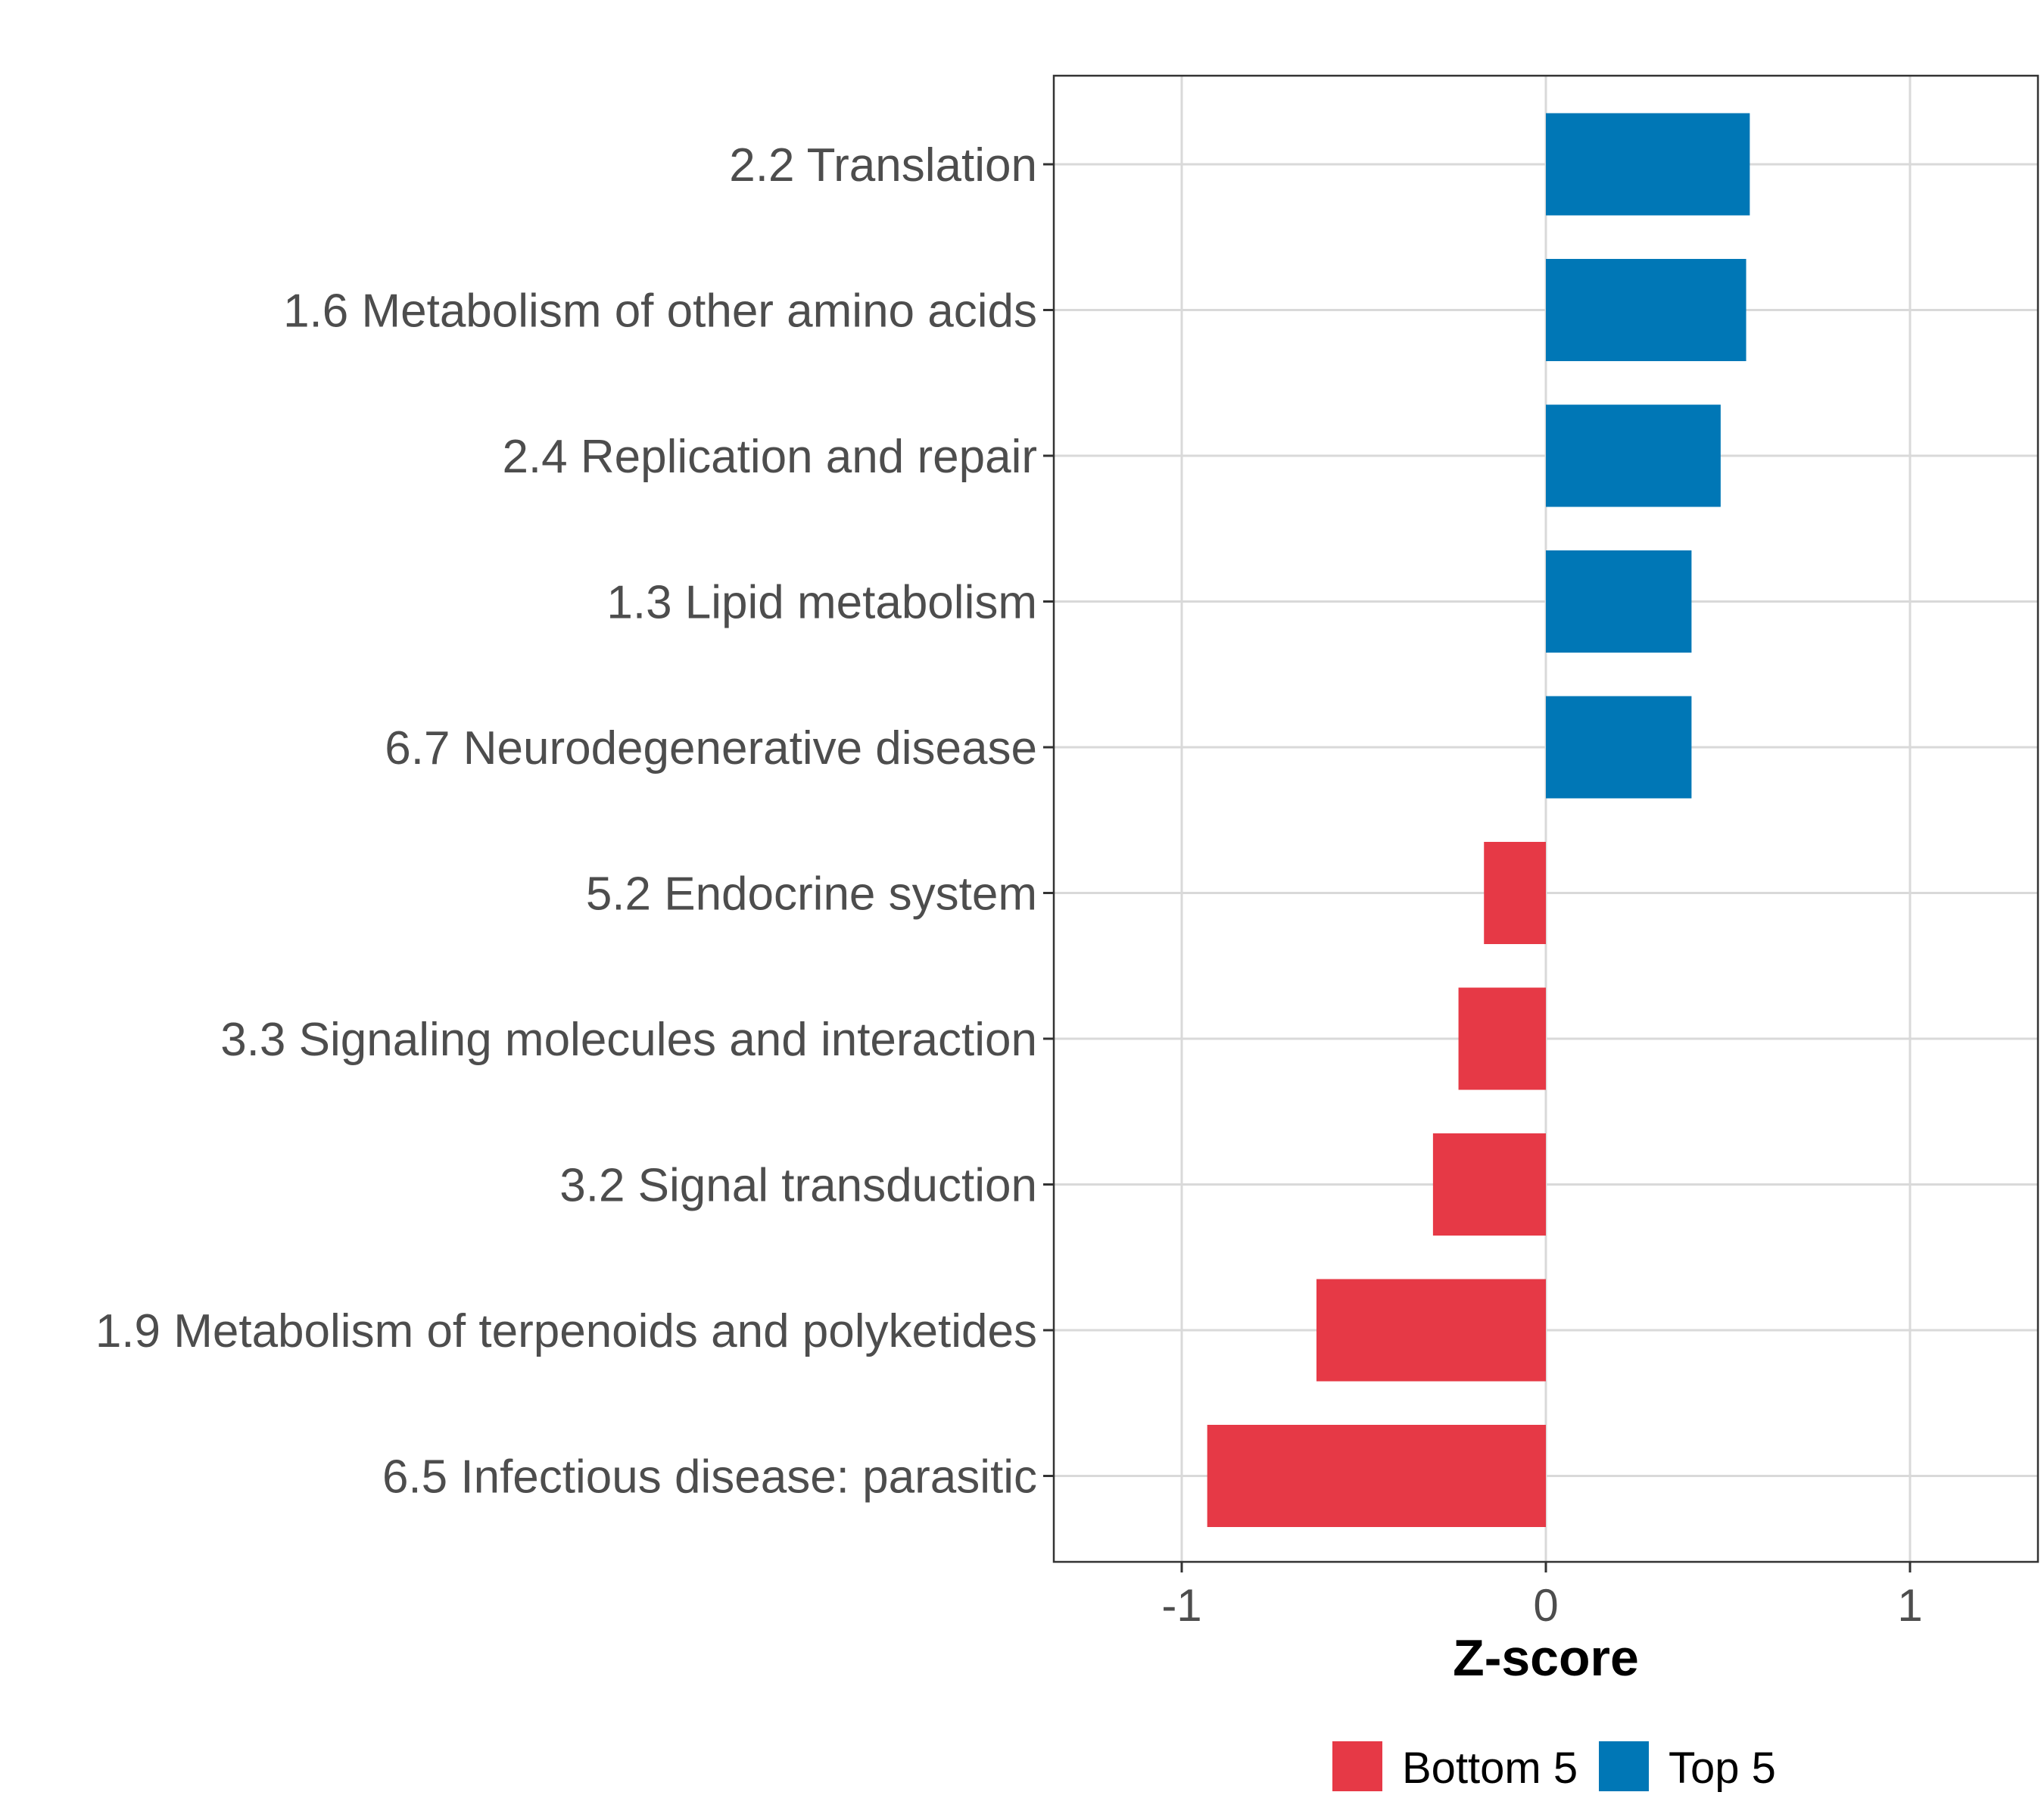  What do you see at coordinates (883, 165) in the screenshot?
I see `y-tick-label-2-2-translation: 2.2 Translation` at bounding box center [883, 165].